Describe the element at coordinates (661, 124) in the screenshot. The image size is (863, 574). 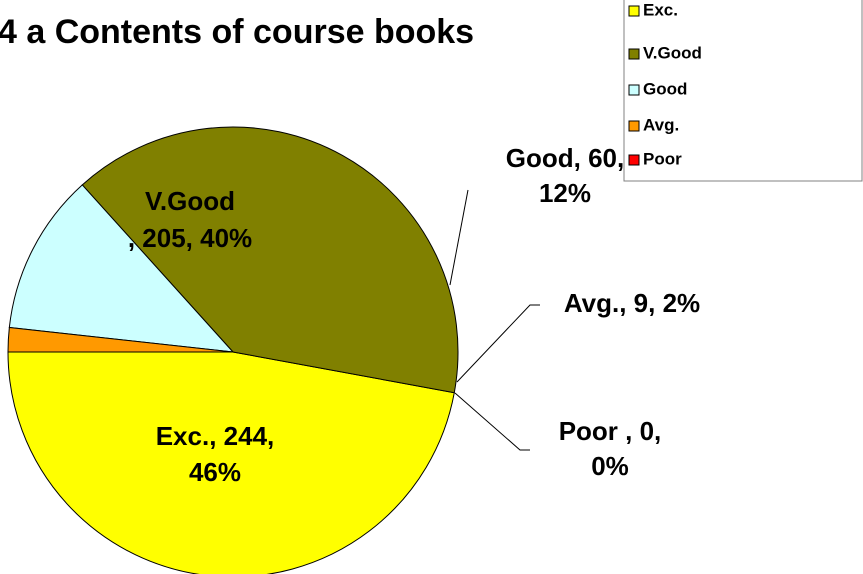
I see `legend-label: Avg.` at that location.